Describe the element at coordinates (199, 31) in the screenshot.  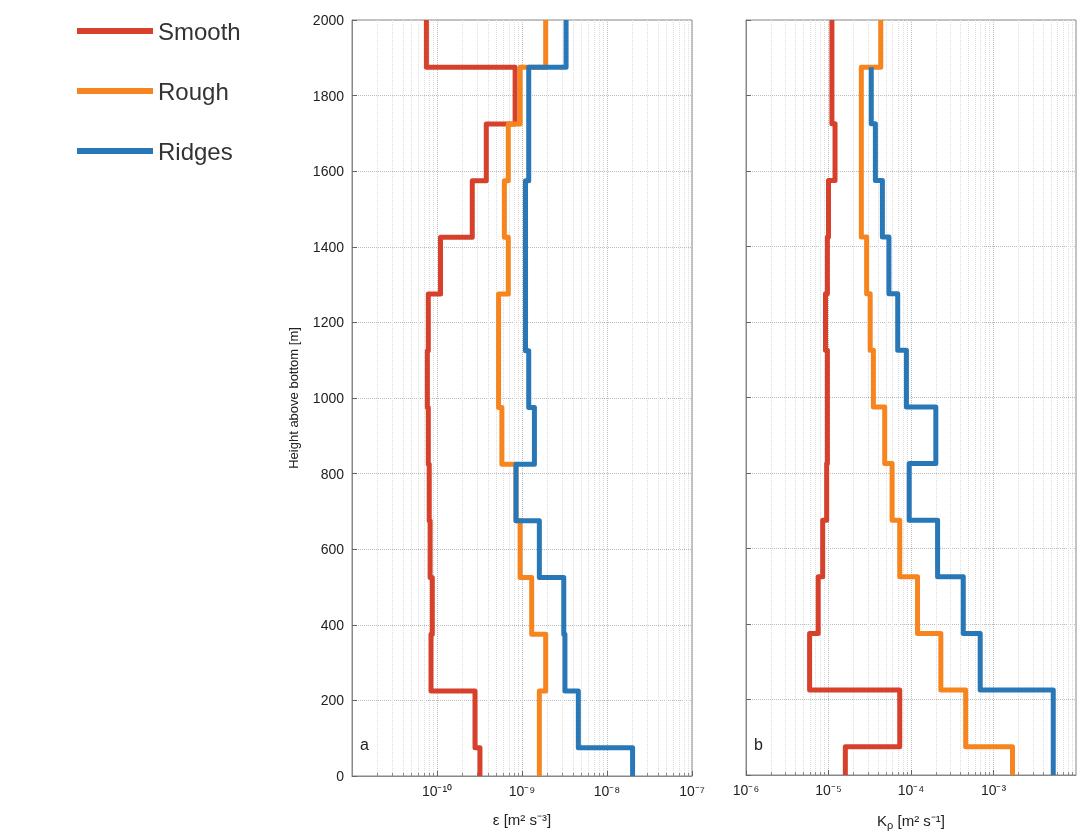
I see `legend-label: Smooth` at that location.